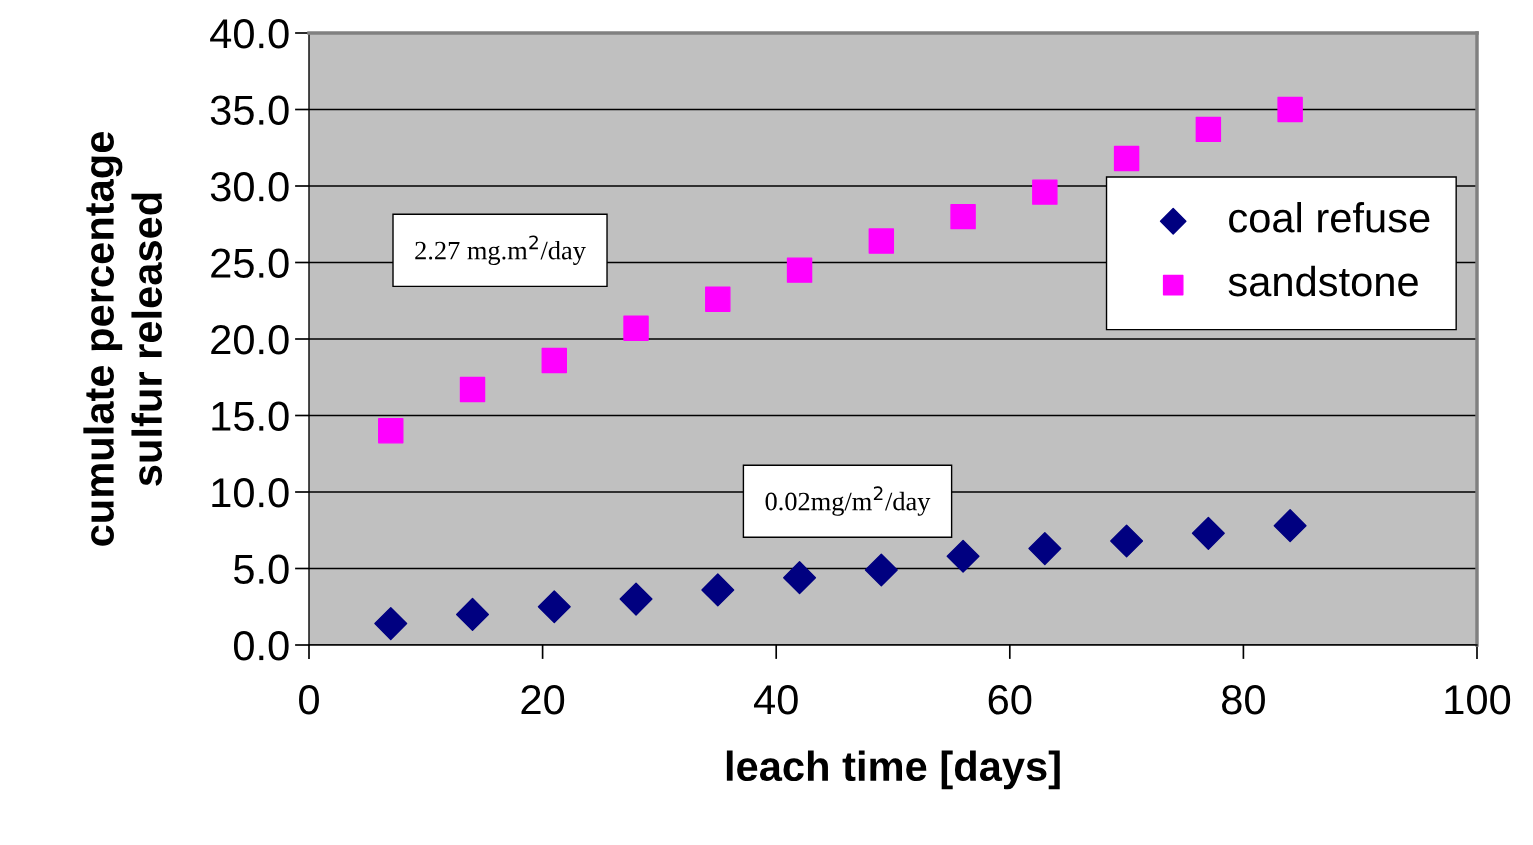 Image resolution: width=1533 pixels, height=845 pixels. I want to click on y-tick-label: 15.0, so click(250, 416).